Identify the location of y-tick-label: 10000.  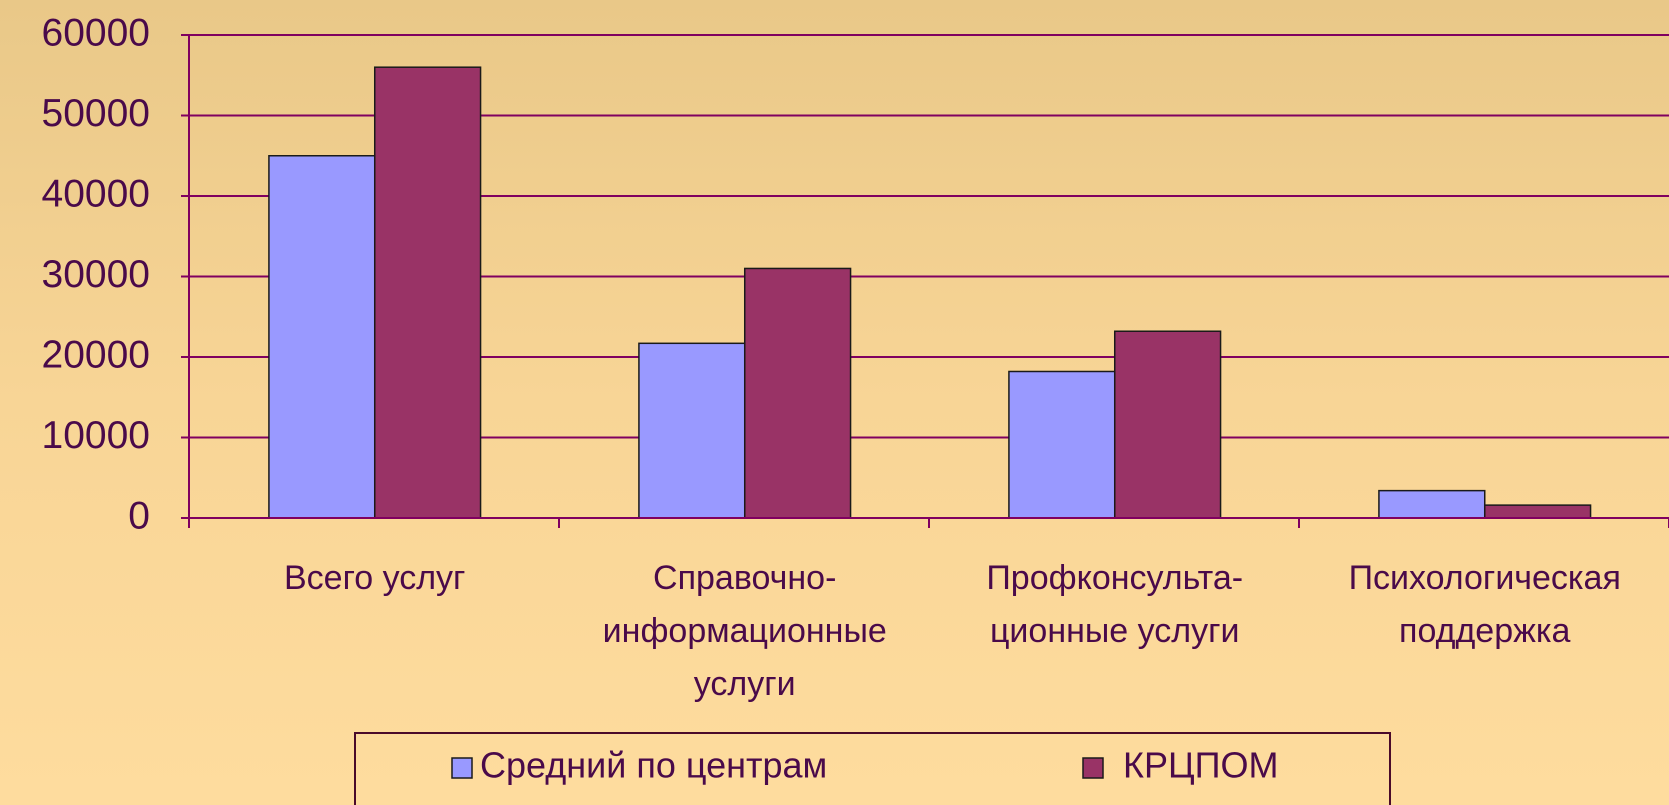
(96, 435).